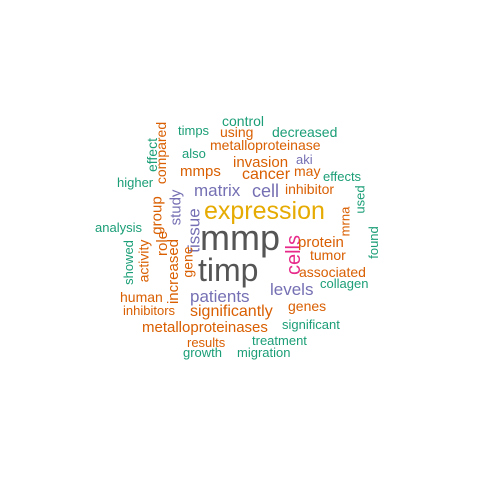  What do you see at coordinates (345, 221) in the screenshot?
I see `word-mrna: mrna` at bounding box center [345, 221].